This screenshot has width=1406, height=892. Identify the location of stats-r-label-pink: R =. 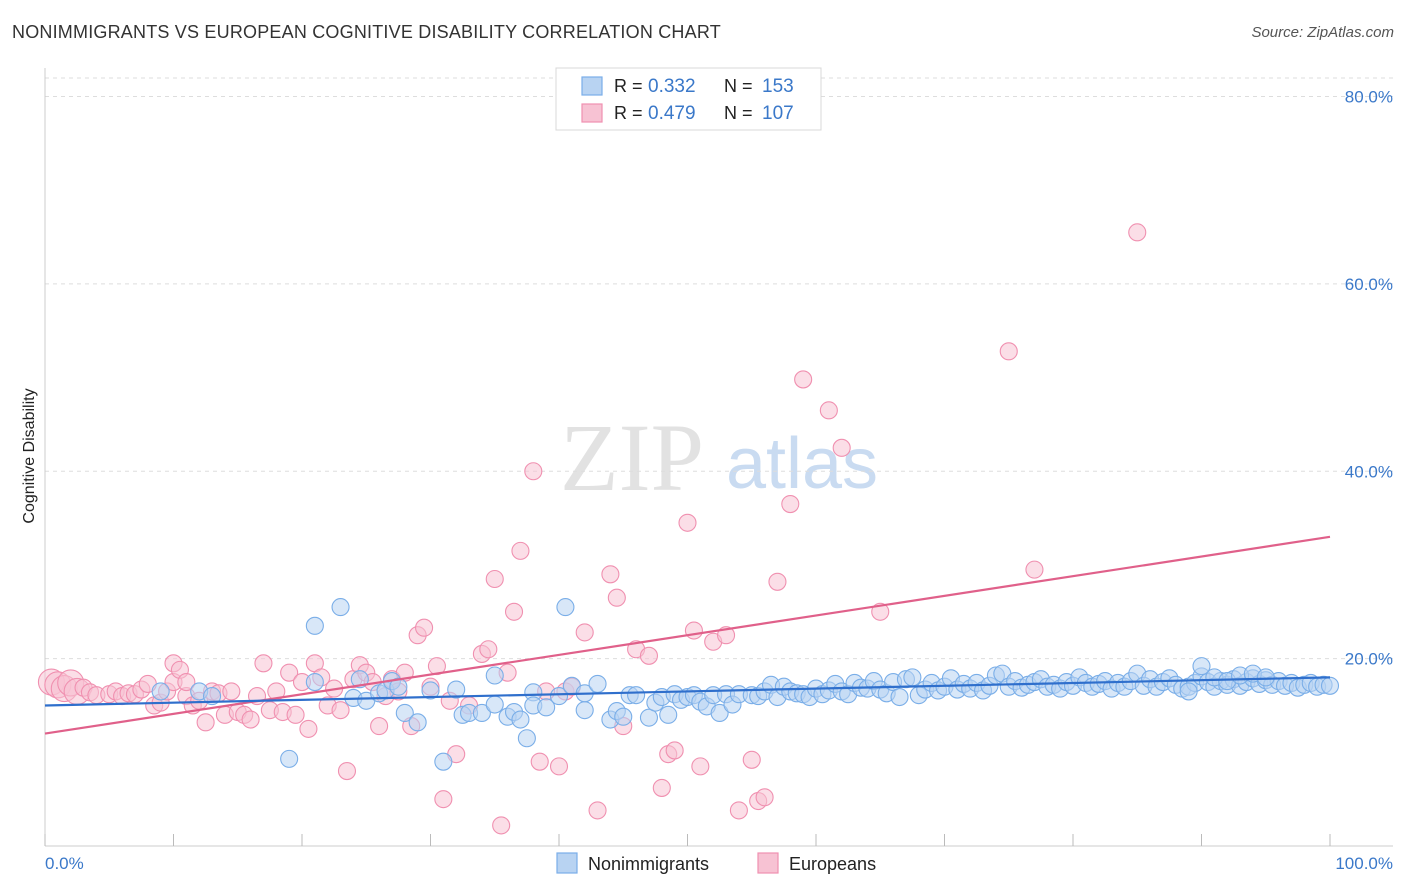
(628, 113).